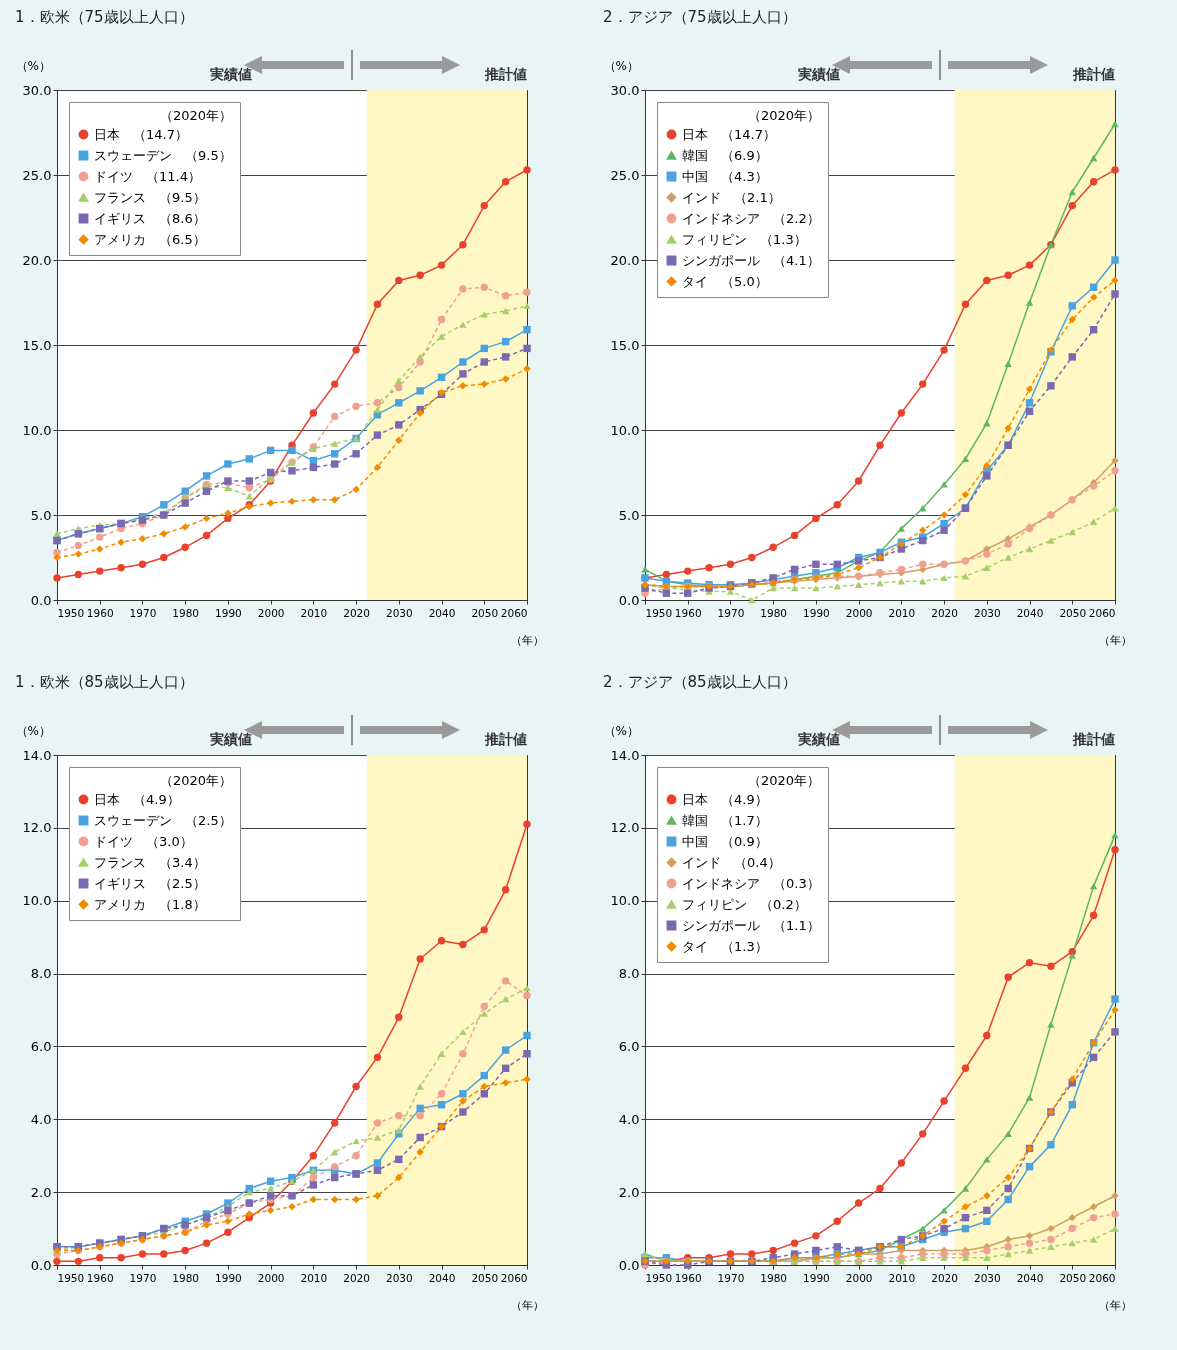  I want to click on legend-label: スウェーデン （9.5）, so click(163, 155).